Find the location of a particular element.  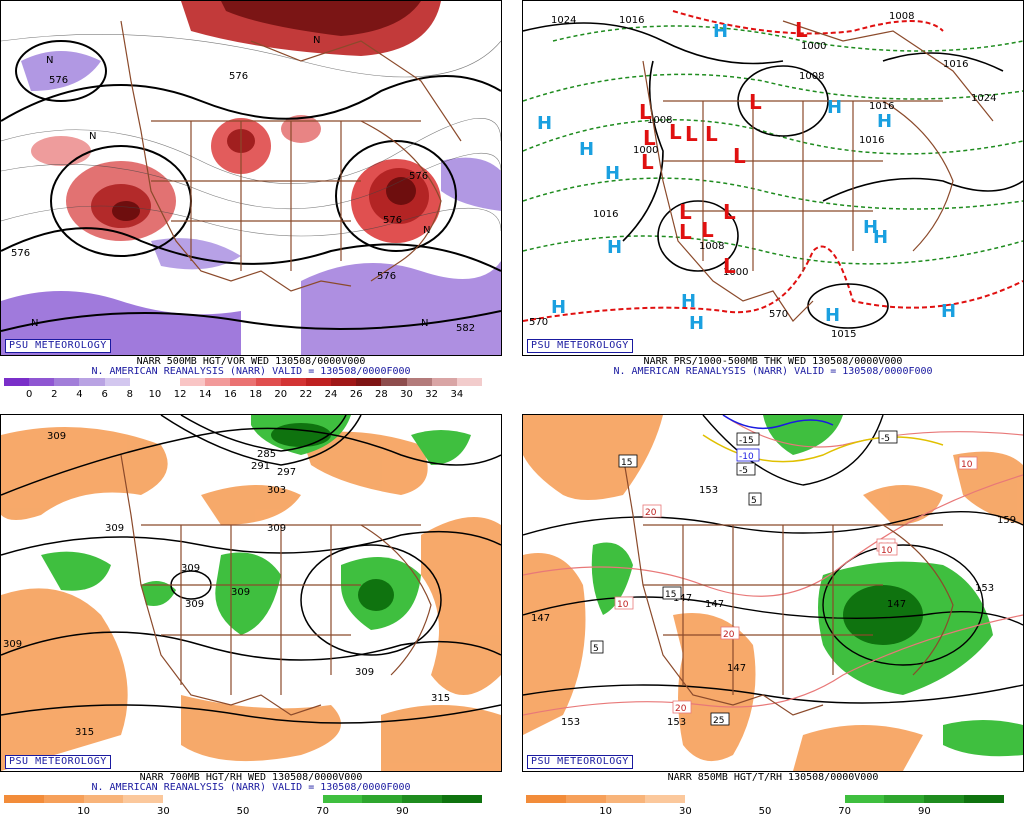

temp-box-label: 5 is located at coordinates (596, 649).